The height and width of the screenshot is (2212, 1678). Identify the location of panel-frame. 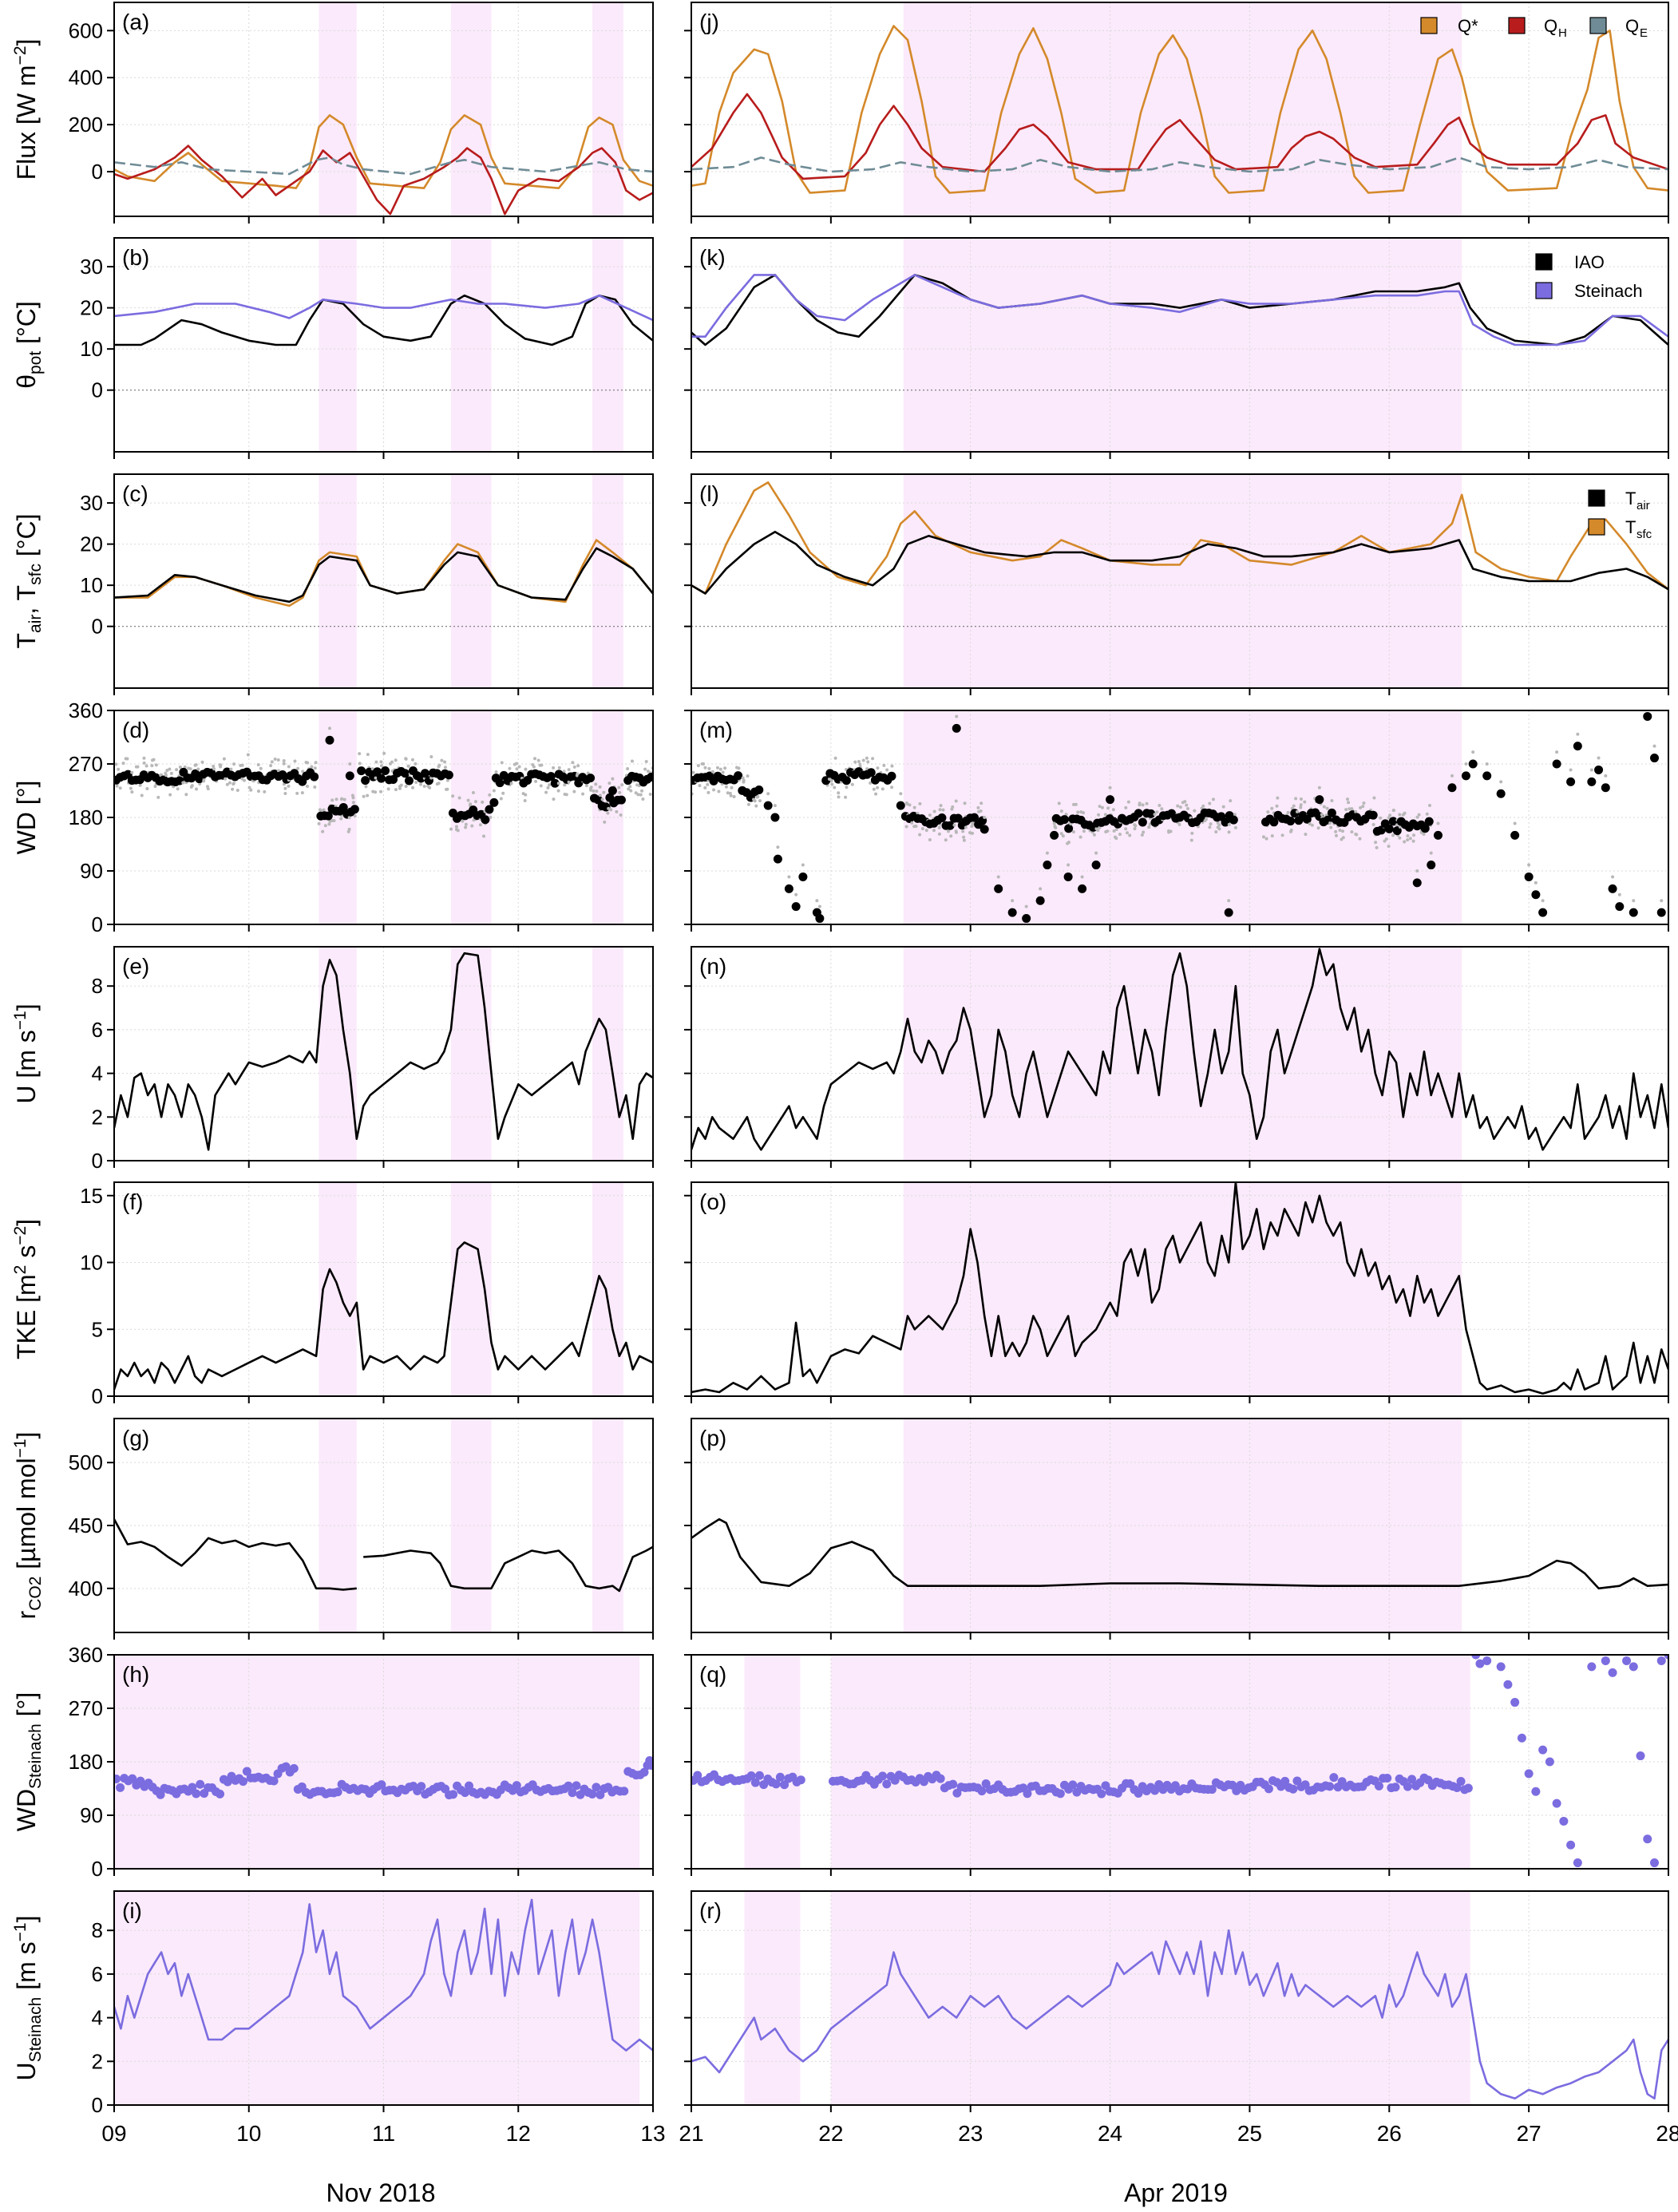
(1180, 109).